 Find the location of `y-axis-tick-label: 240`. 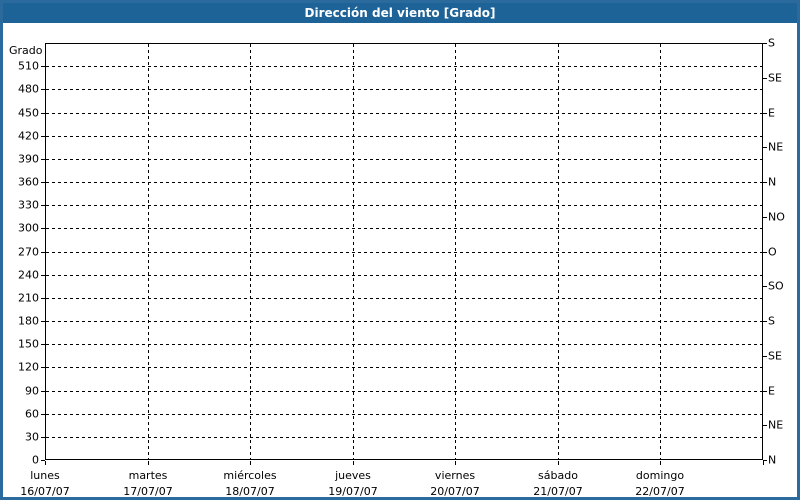

y-axis-tick-label: 240 is located at coordinates (28, 275).